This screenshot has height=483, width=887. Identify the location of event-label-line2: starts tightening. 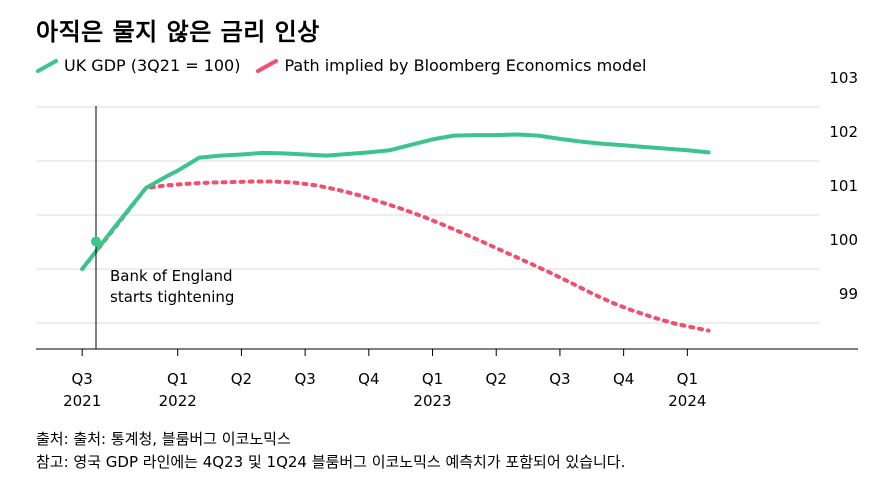
(172, 297).